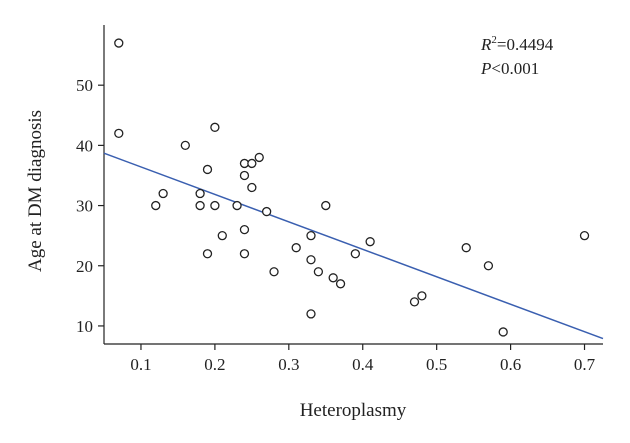 The image size is (630, 443). I want to click on x-ticks: 0.1 0.2 0.3 0.4 0.5 0.6 0.7, so click(363, 359).